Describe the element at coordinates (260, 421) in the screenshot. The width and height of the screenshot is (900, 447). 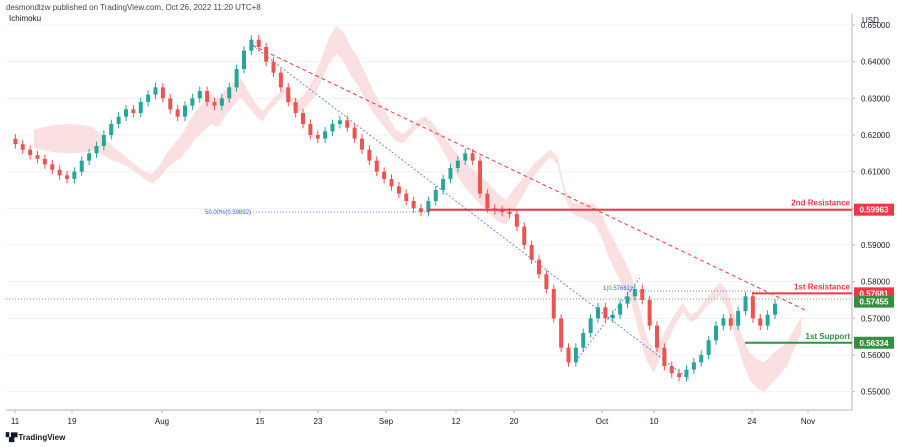
I see `x-tick-label: 15` at that location.